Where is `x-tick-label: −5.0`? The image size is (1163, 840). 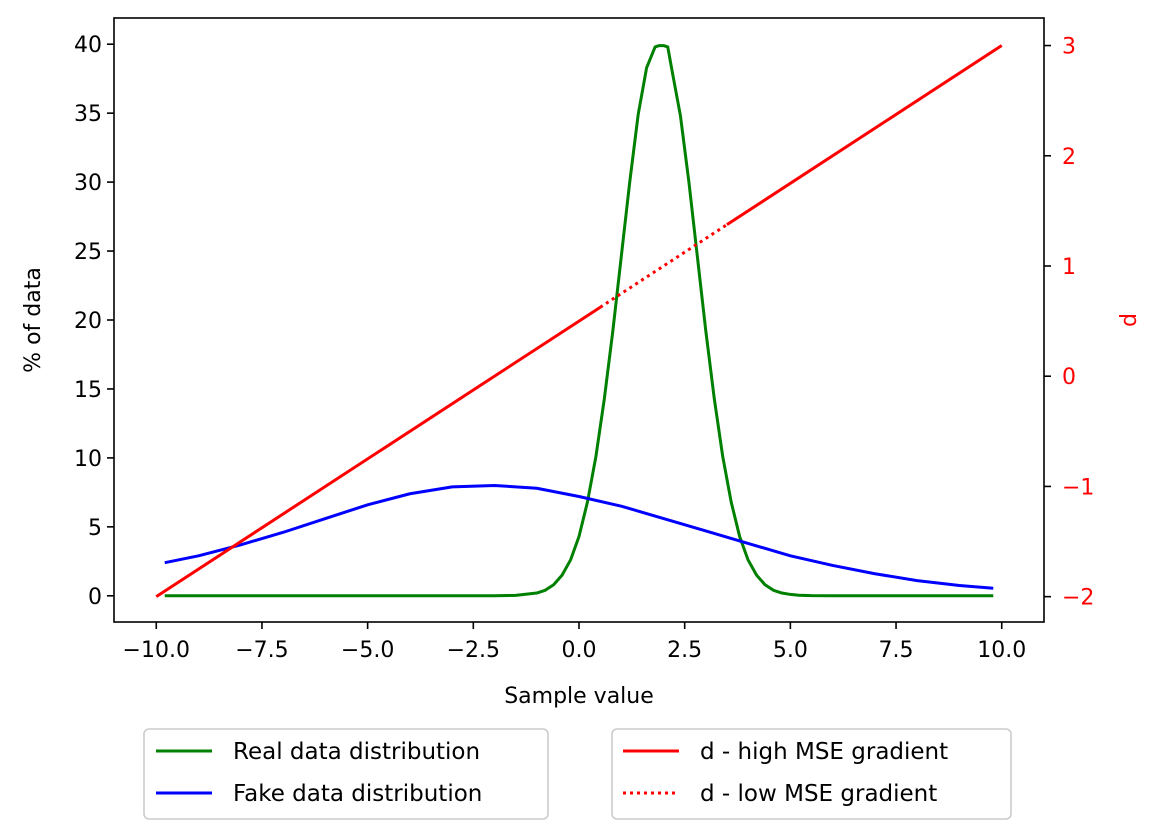
x-tick-label: −5.0 is located at coordinates (367, 650).